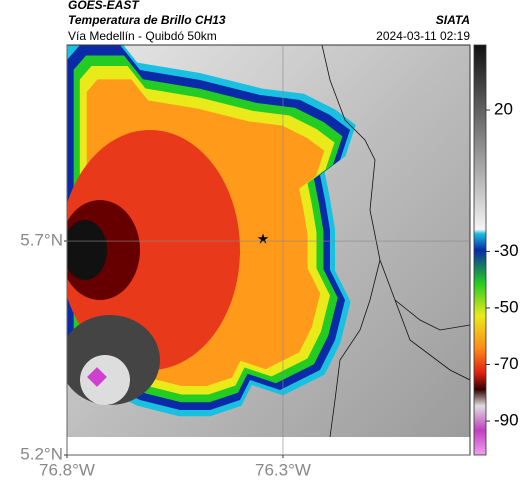  What do you see at coordinates (506, 250) in the screenshot?
I see `colorbar-tick-label: -30` at bounding box center [506, 250].